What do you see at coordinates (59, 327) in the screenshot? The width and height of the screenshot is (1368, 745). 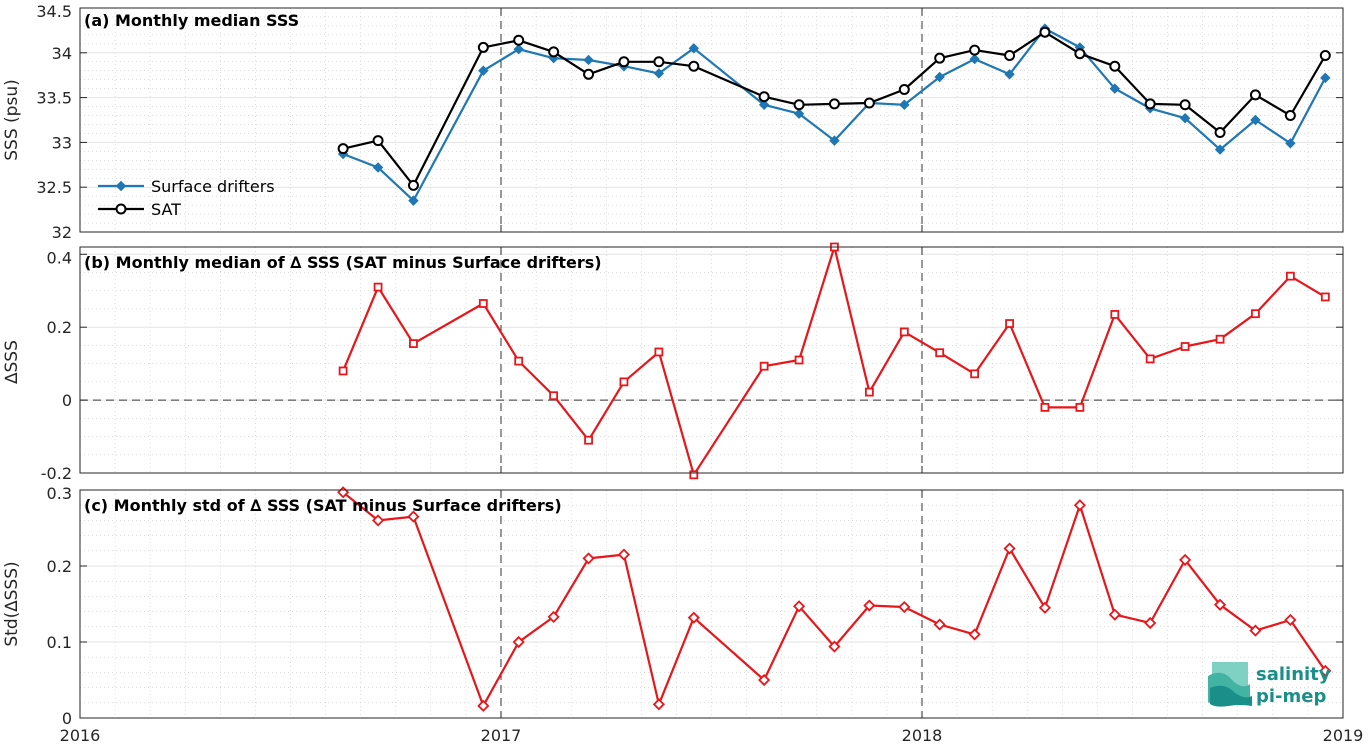 I see `y-tick-label: 0.2` at bounding box center [59, 327].